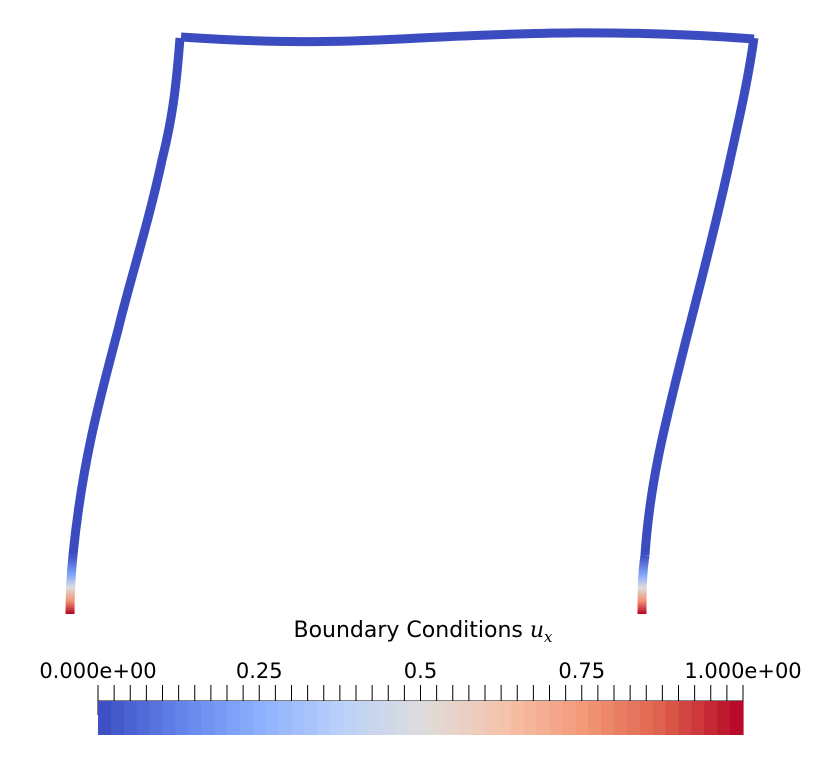 This screenshot has height=758, width=832. What do you see at coordinates (97, 671) in the screenshot?
I see `colorbar-tick-label: 0.000e+00` at bounding box center [97, 671].